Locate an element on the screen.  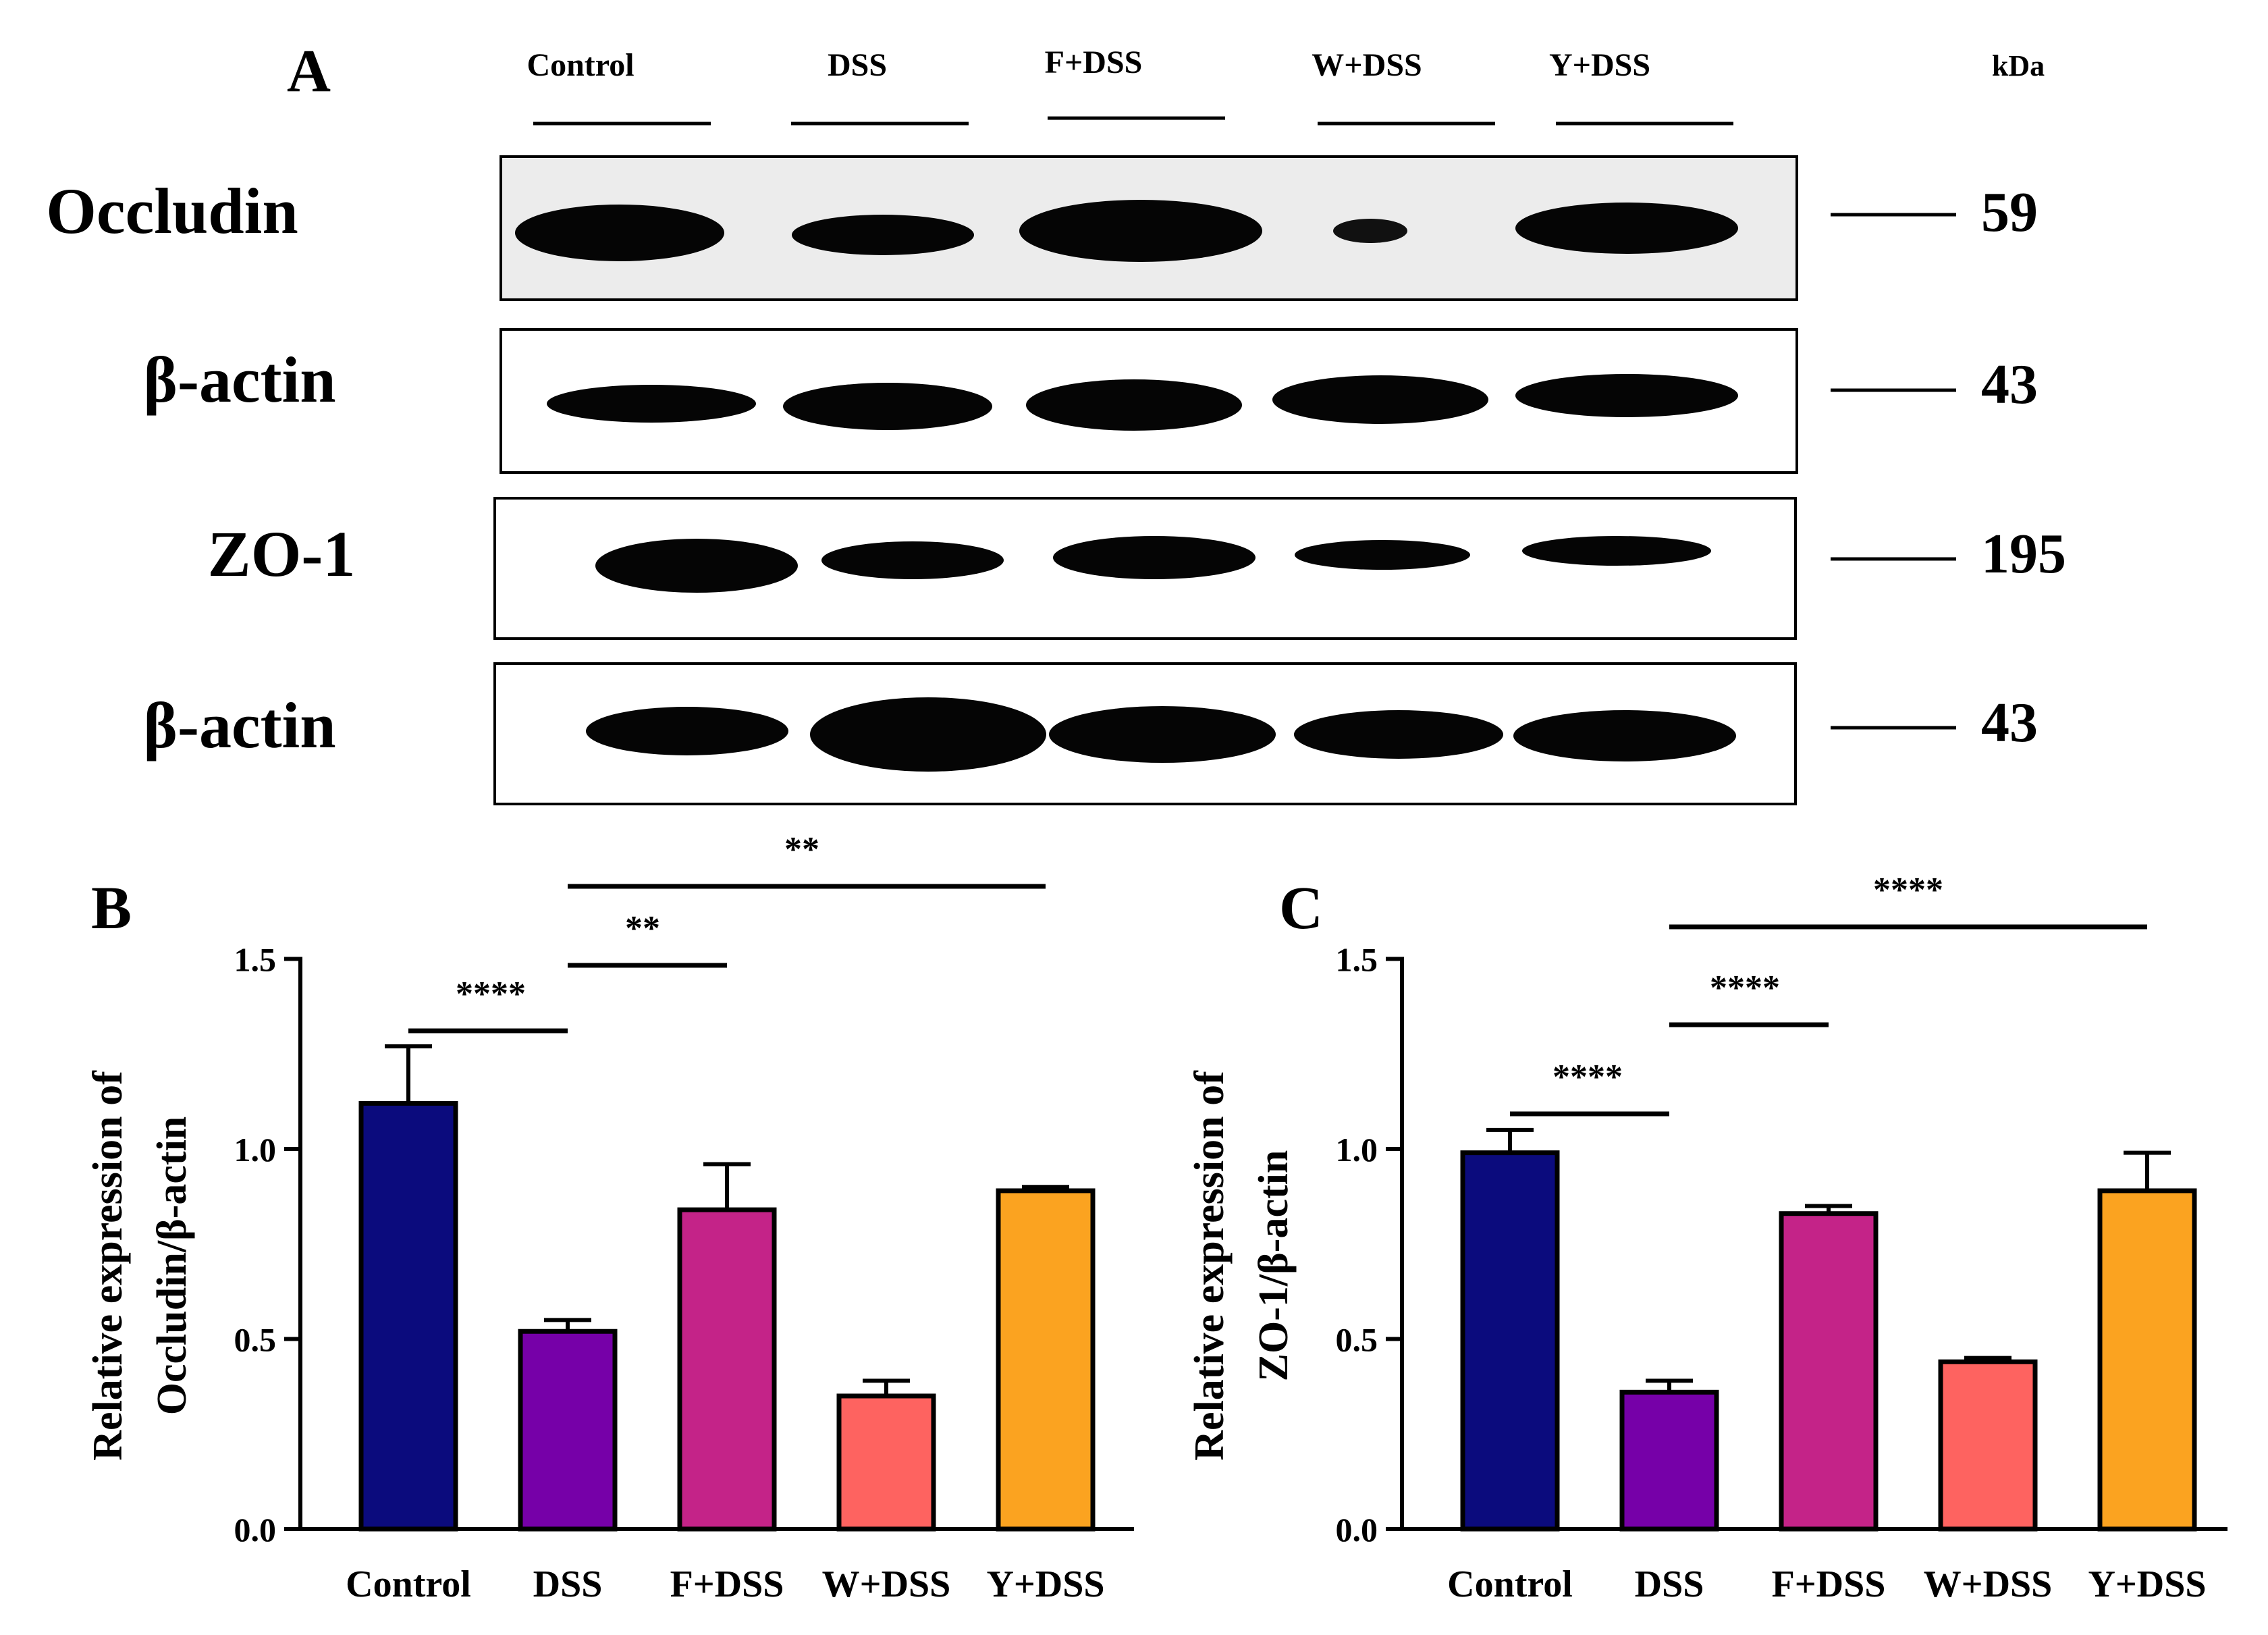
y-axis-title: Relative expression of Occludin/β-actin is located at coordinates (140, 1265).